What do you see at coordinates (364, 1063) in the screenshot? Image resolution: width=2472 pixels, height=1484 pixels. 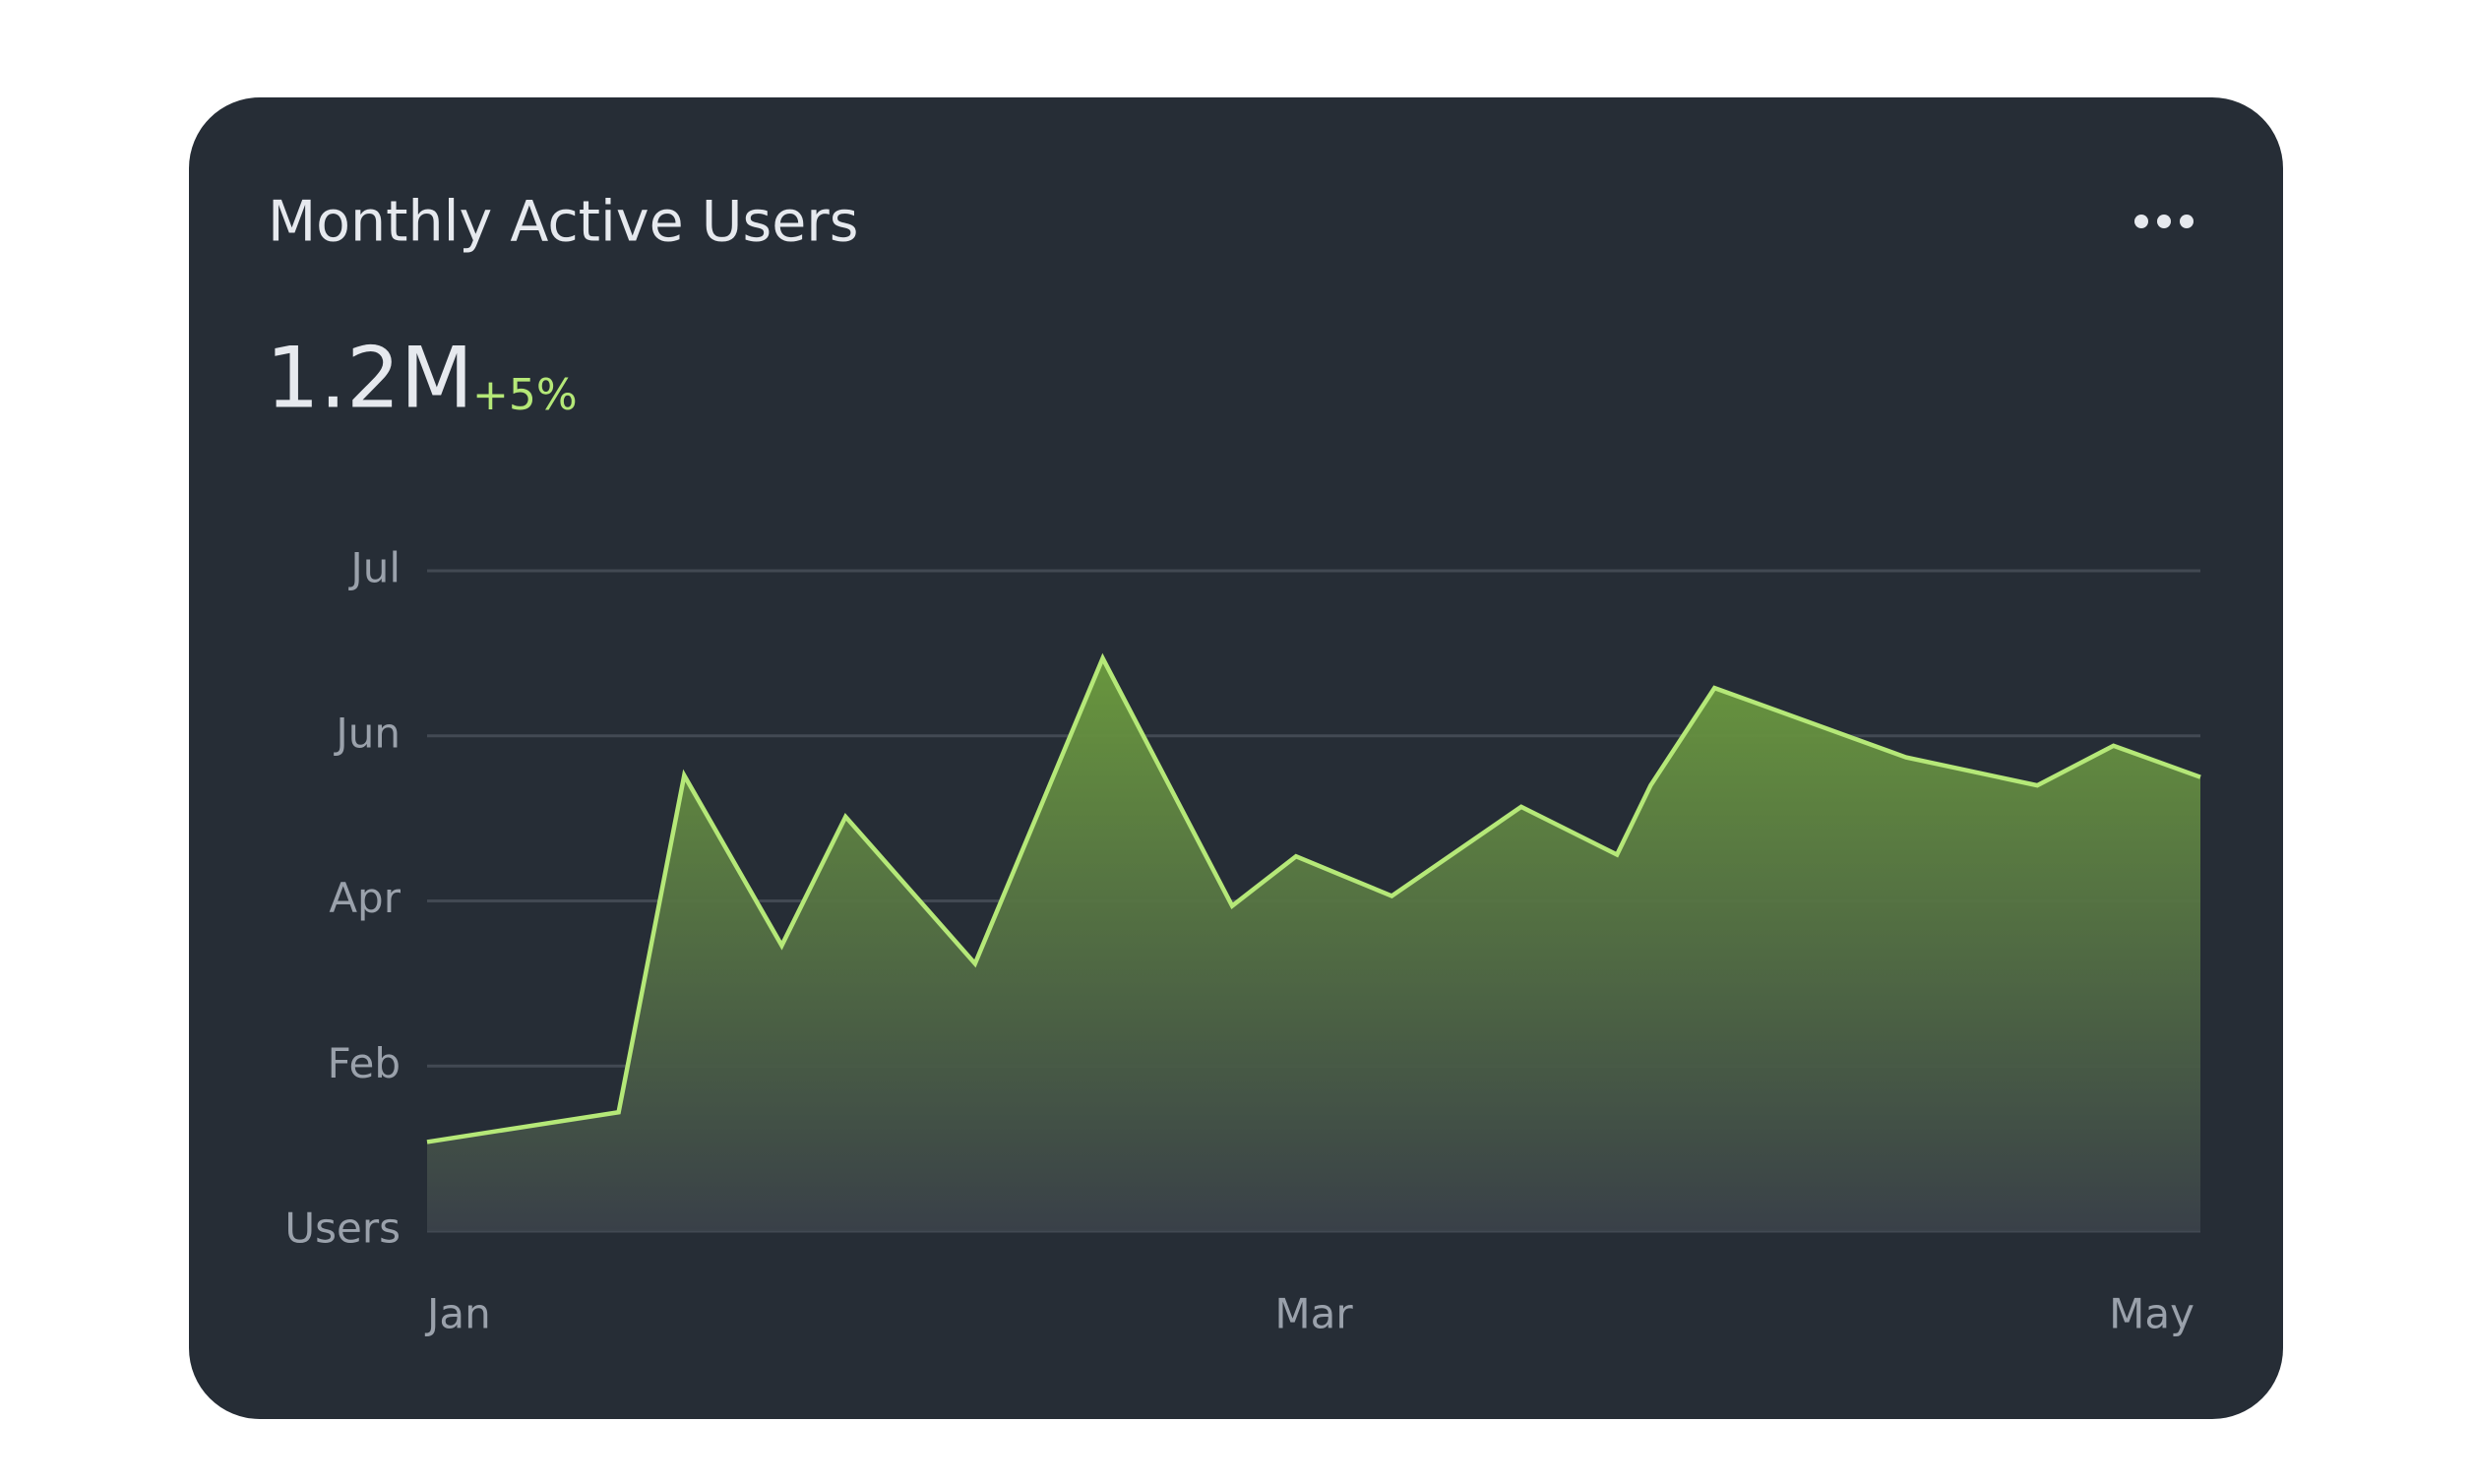 I see `y-tick-label: Feb` at bounding box center [364, 1063].